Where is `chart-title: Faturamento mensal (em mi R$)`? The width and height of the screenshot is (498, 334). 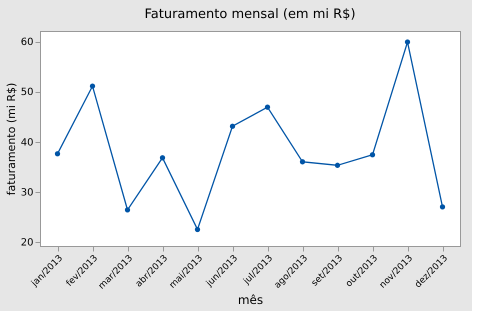 chart-title: Faturamento mensal (em mi R$) is located at coordinates (250, 14).